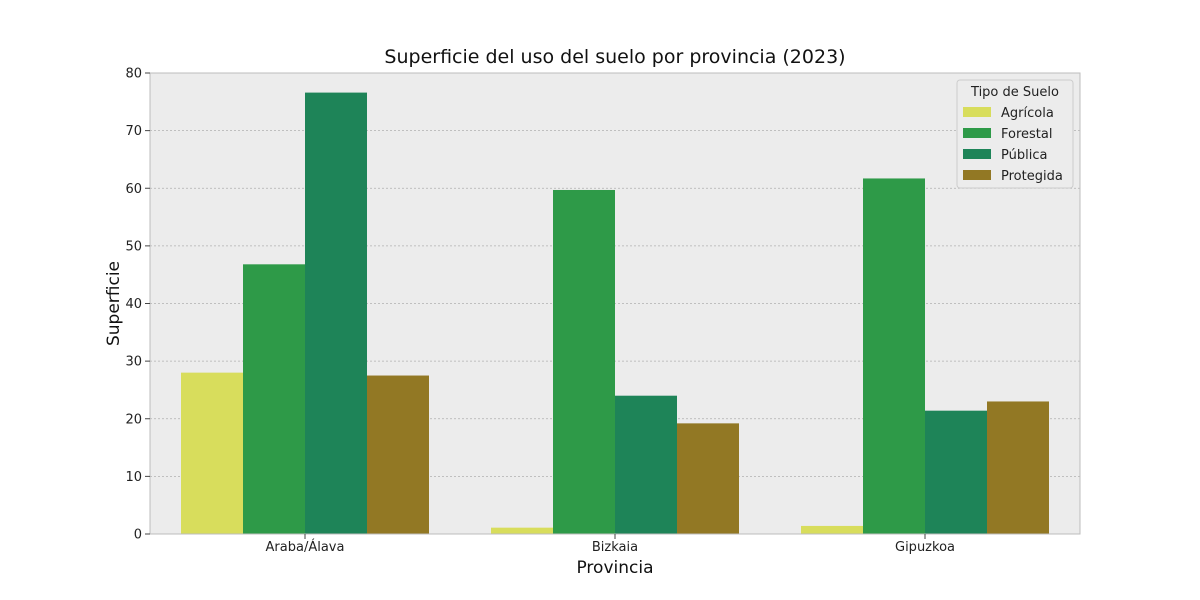 The height and width of the screenshot is (600, 1200). I want to click on legend-label: Protegida, so click(1032, 176).